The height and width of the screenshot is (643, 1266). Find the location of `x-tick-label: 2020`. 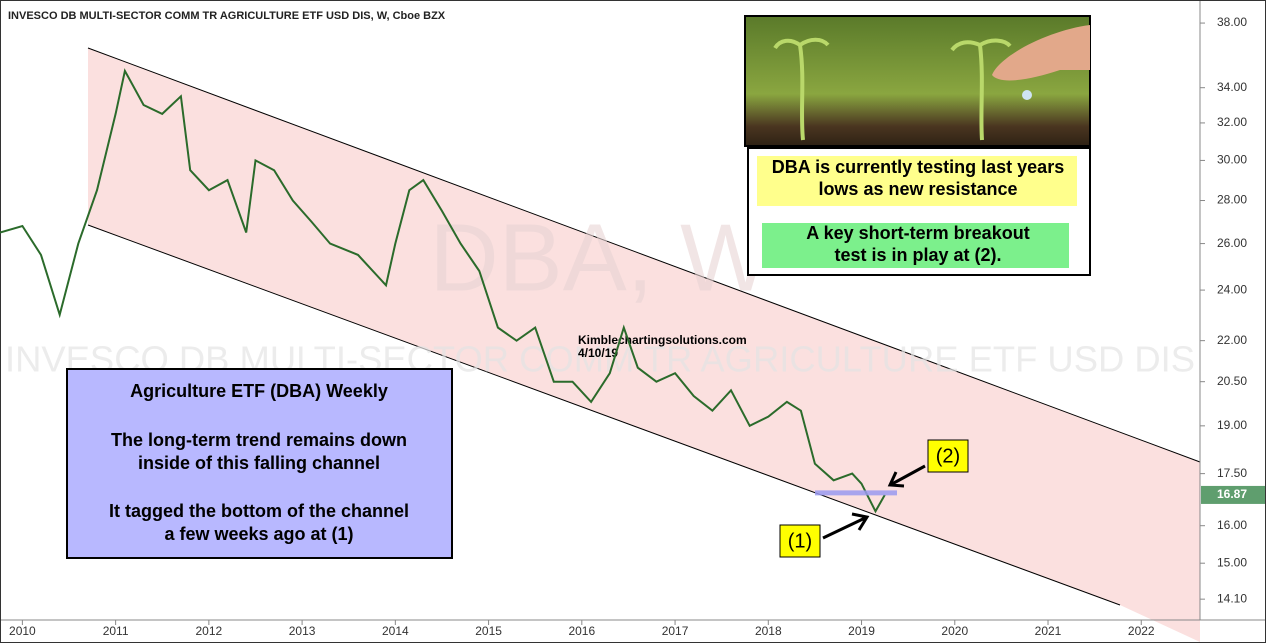

x-tick-label: 2020 is located at coordinates (954, 631).